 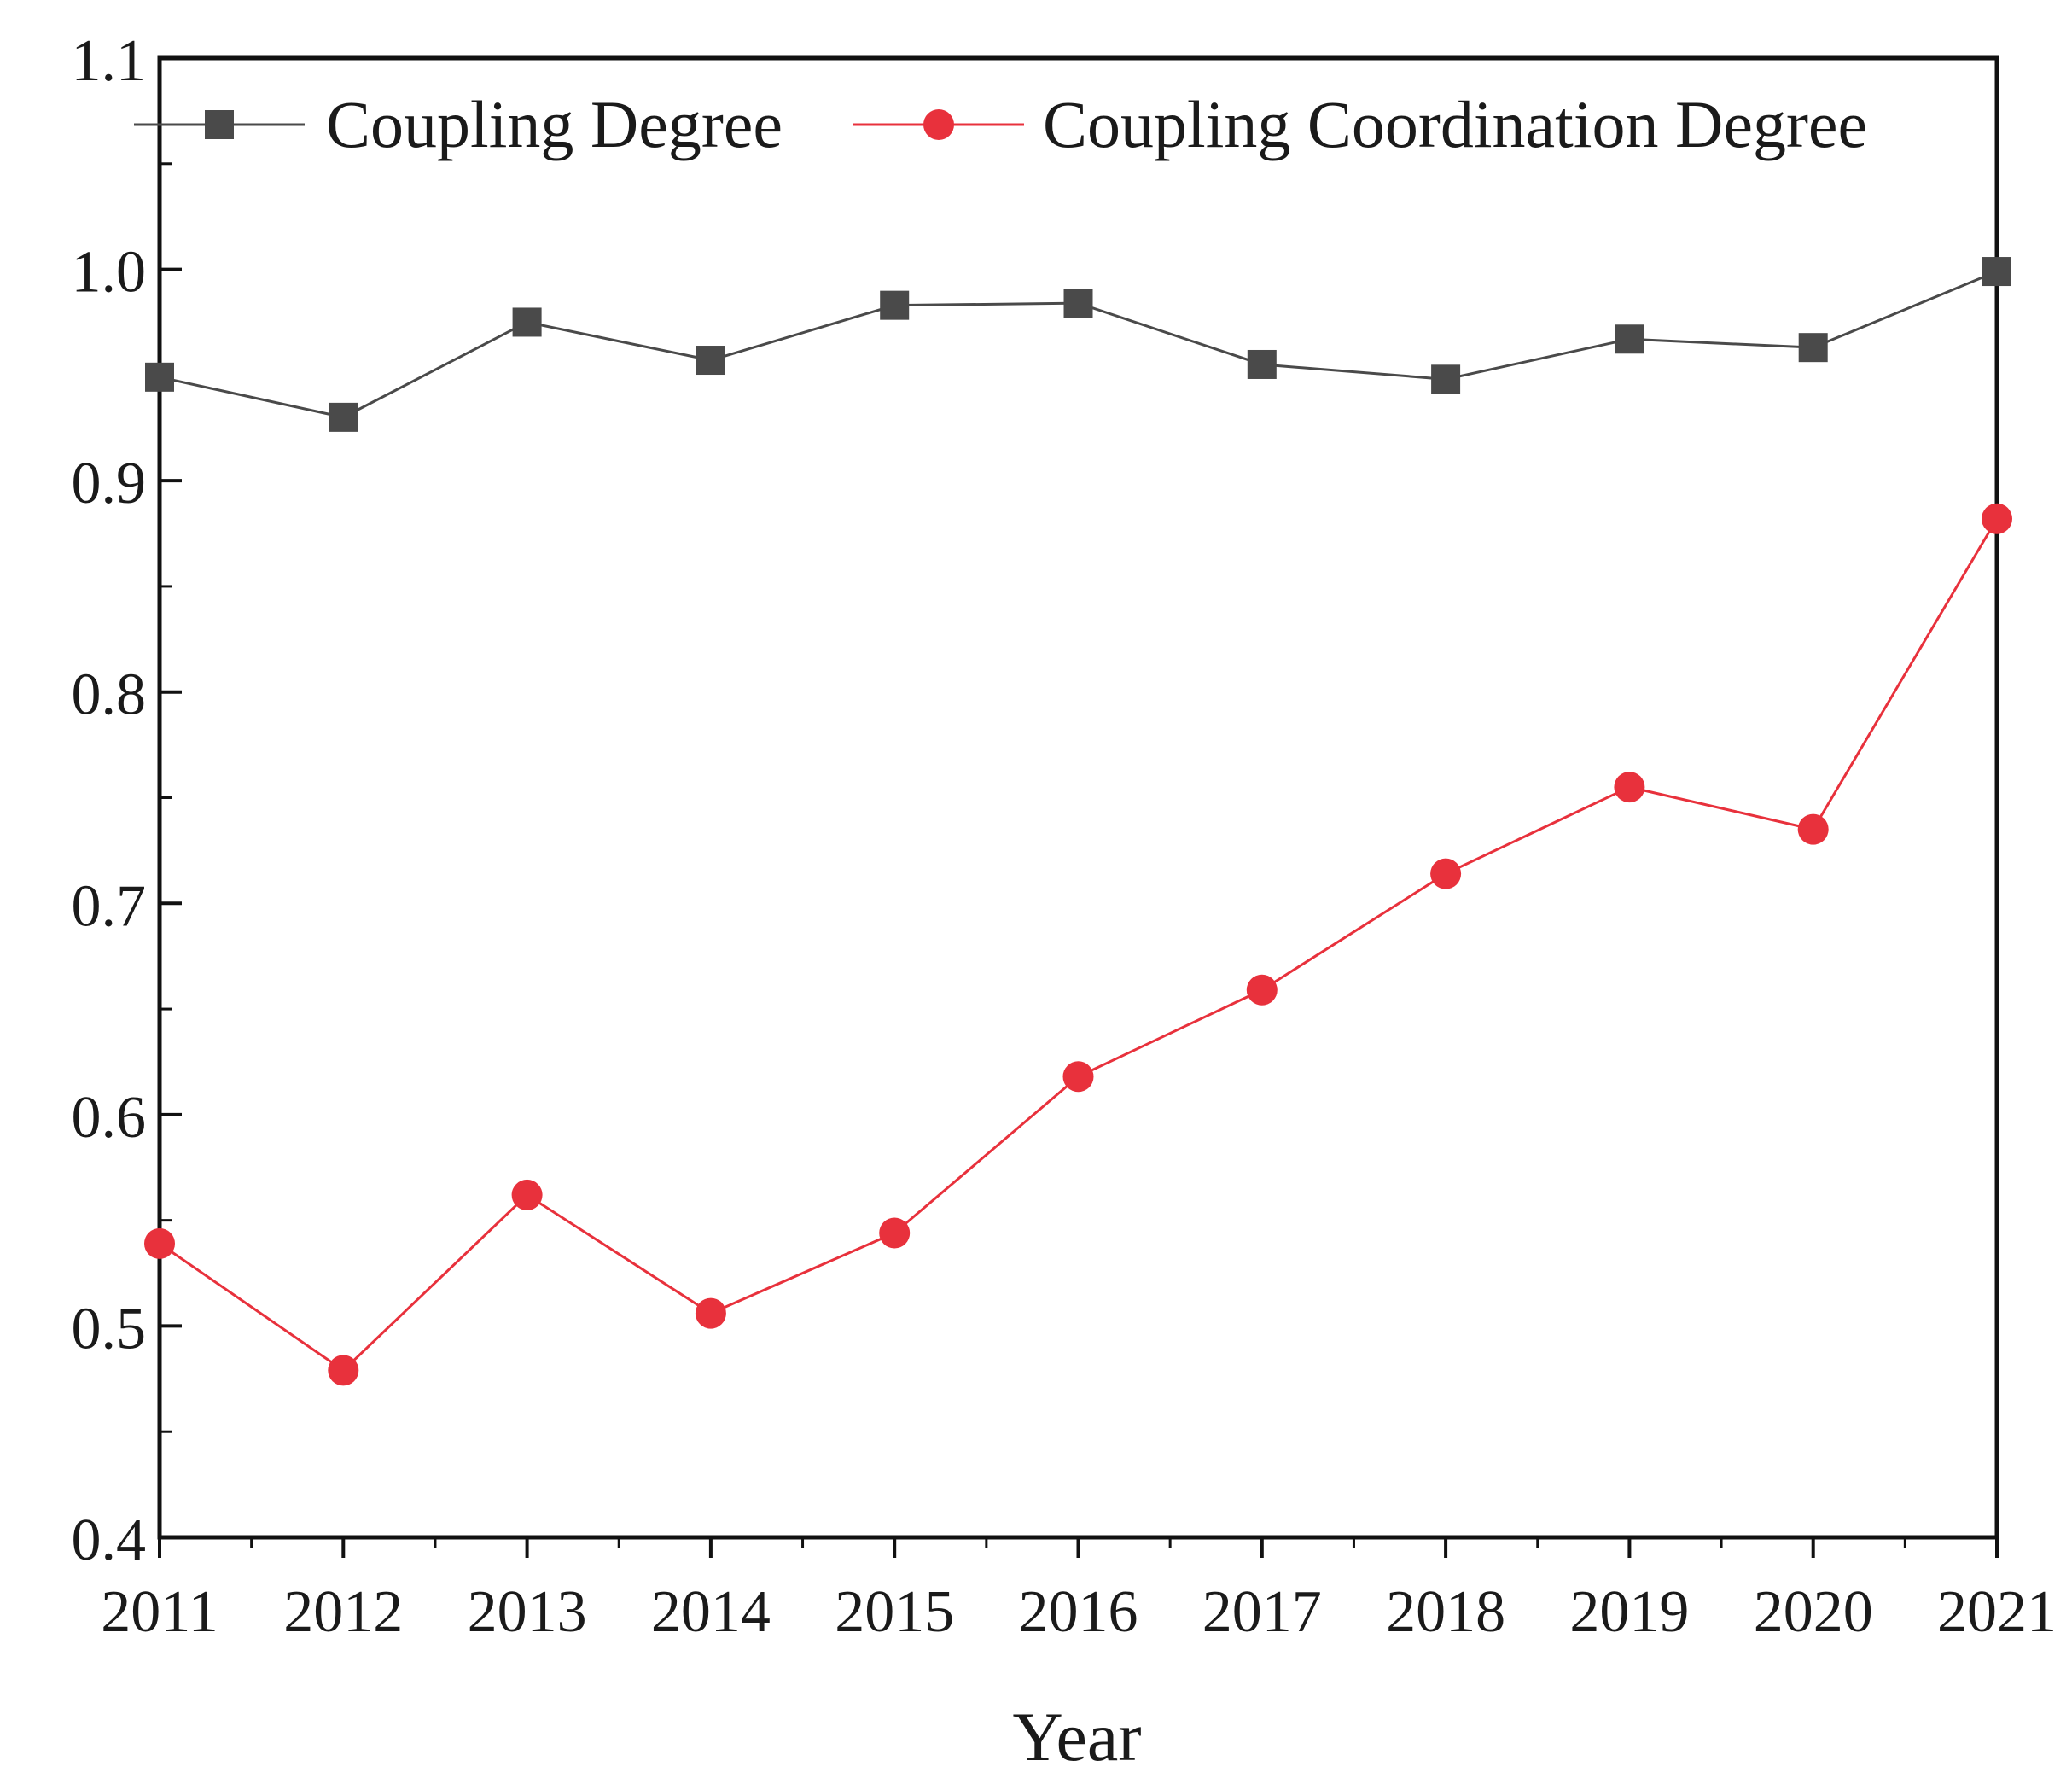 I want to click on y-tick-label: 0.6, so click(x=109, y=1118).